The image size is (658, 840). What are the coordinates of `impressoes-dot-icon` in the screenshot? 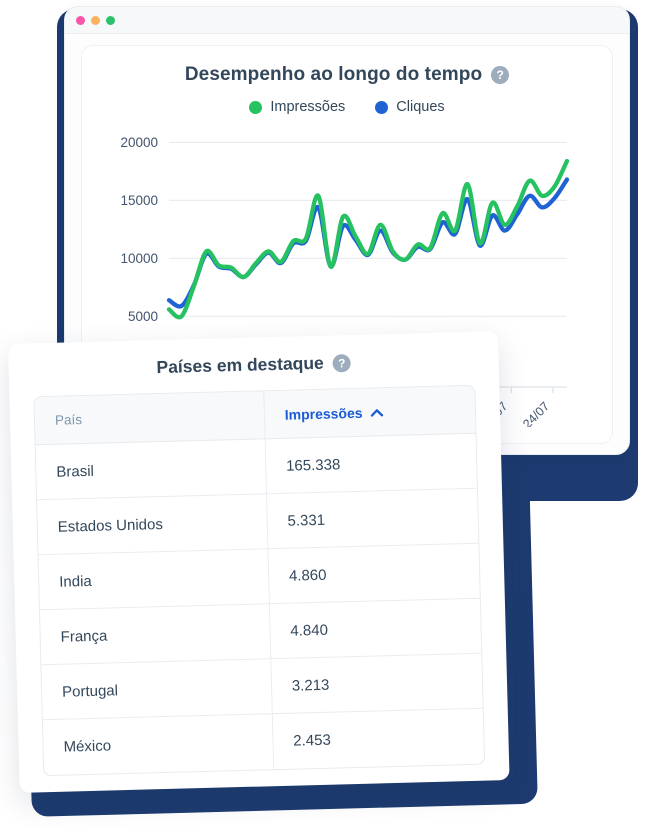 It's located at (256, 107).